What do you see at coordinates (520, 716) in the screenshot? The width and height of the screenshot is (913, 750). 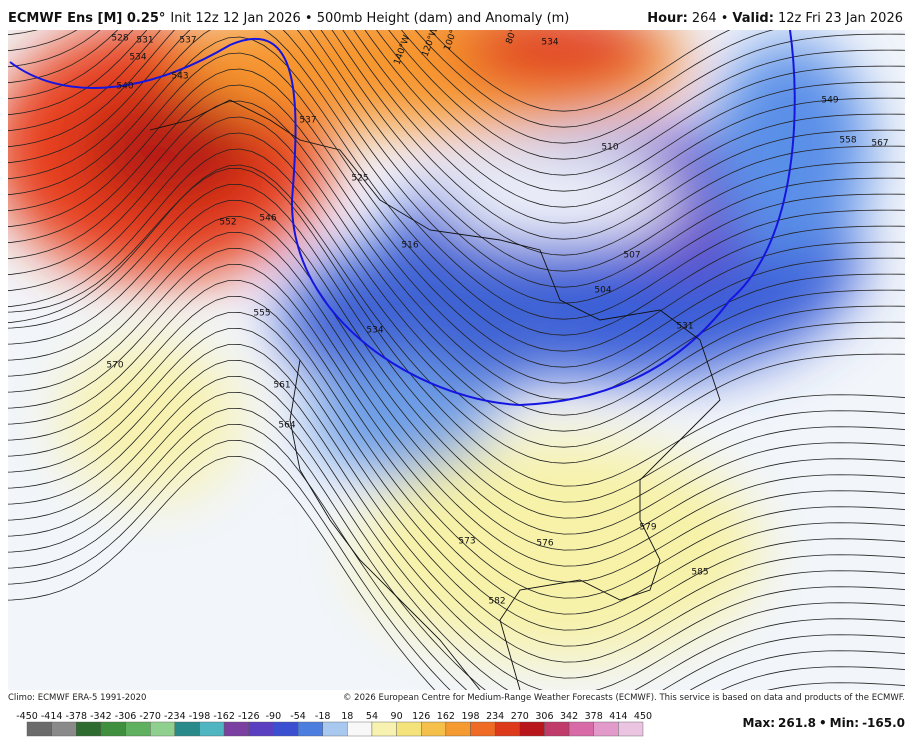 I see `colorbar-tick-label: 270` at bounding box center [520, 716].